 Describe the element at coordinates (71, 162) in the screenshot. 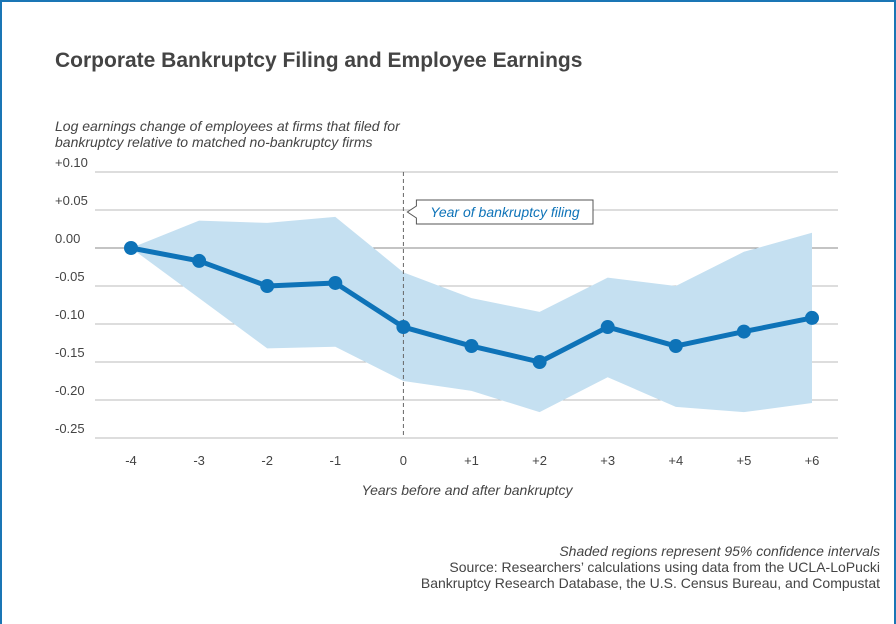

I see `y-tick-label: +0.10` at that location.